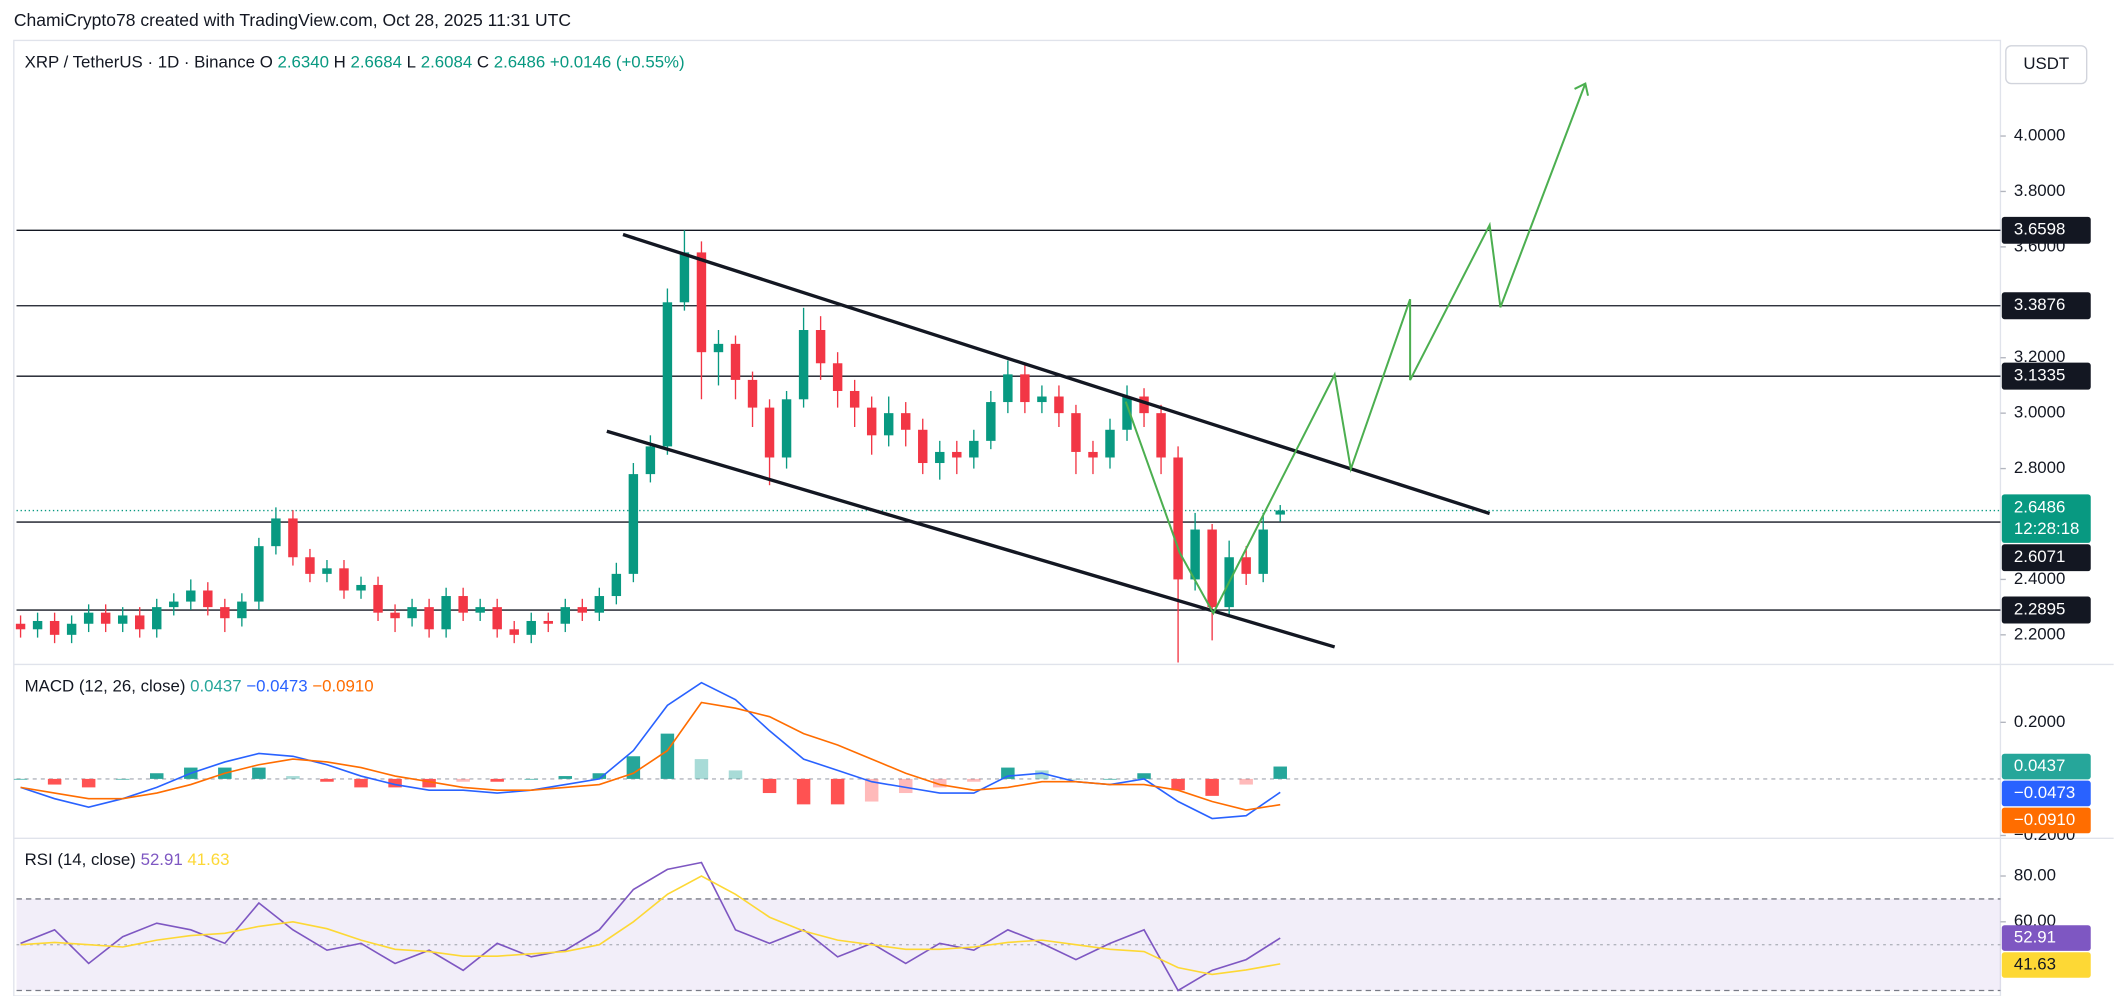  Describe the element at coordinates (971, 539) in the screenshot. I see `channel-lower` at that location.